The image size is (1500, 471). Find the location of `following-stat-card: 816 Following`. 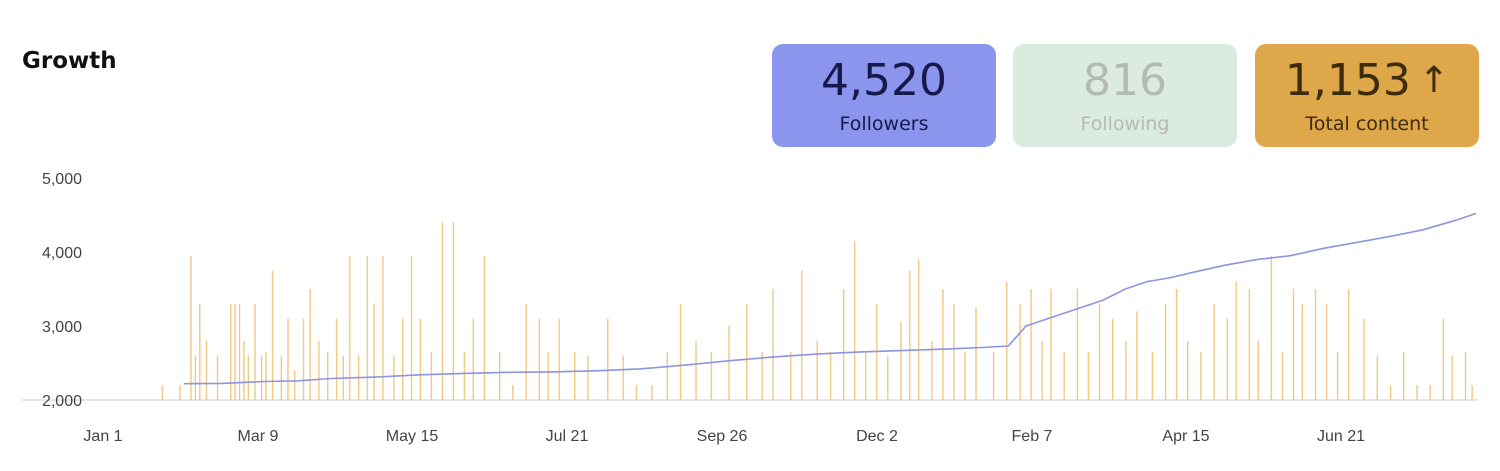

following-stat-card: 816 Following is located at coordinates (1125, 95).